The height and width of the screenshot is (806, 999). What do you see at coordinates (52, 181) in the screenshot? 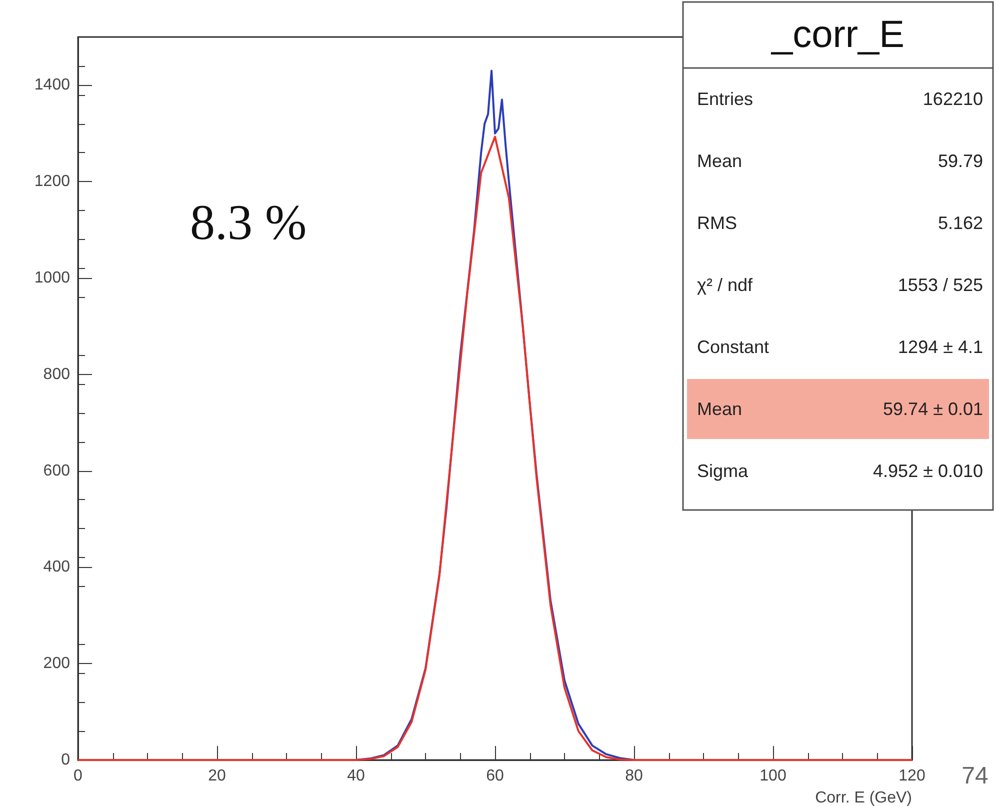
I see `y-tick-label: 1200` at bounding box center [52, 181].